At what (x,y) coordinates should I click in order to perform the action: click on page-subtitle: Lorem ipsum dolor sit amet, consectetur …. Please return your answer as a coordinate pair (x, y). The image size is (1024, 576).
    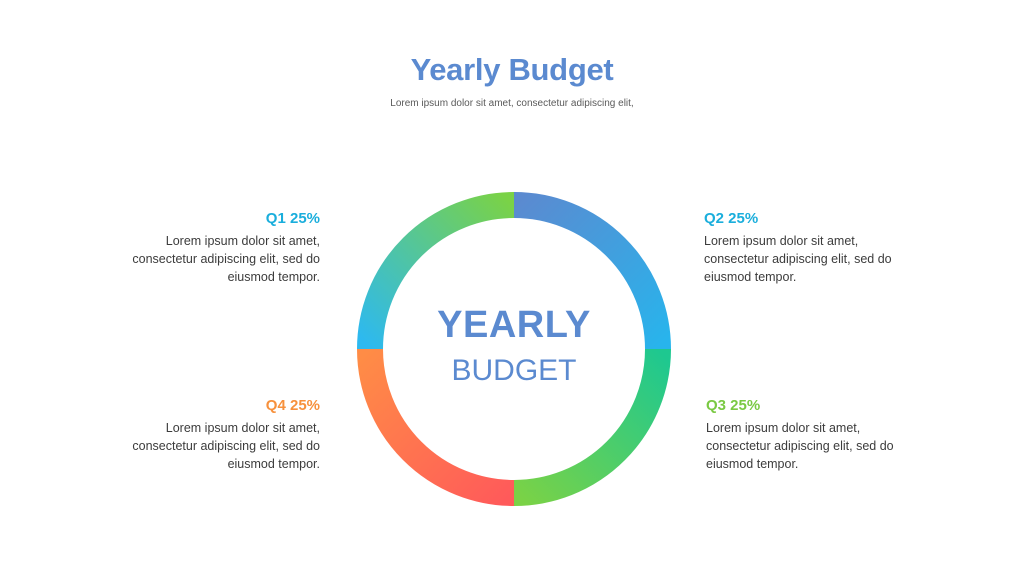
    Looking at the image, I should click on (512, 103).